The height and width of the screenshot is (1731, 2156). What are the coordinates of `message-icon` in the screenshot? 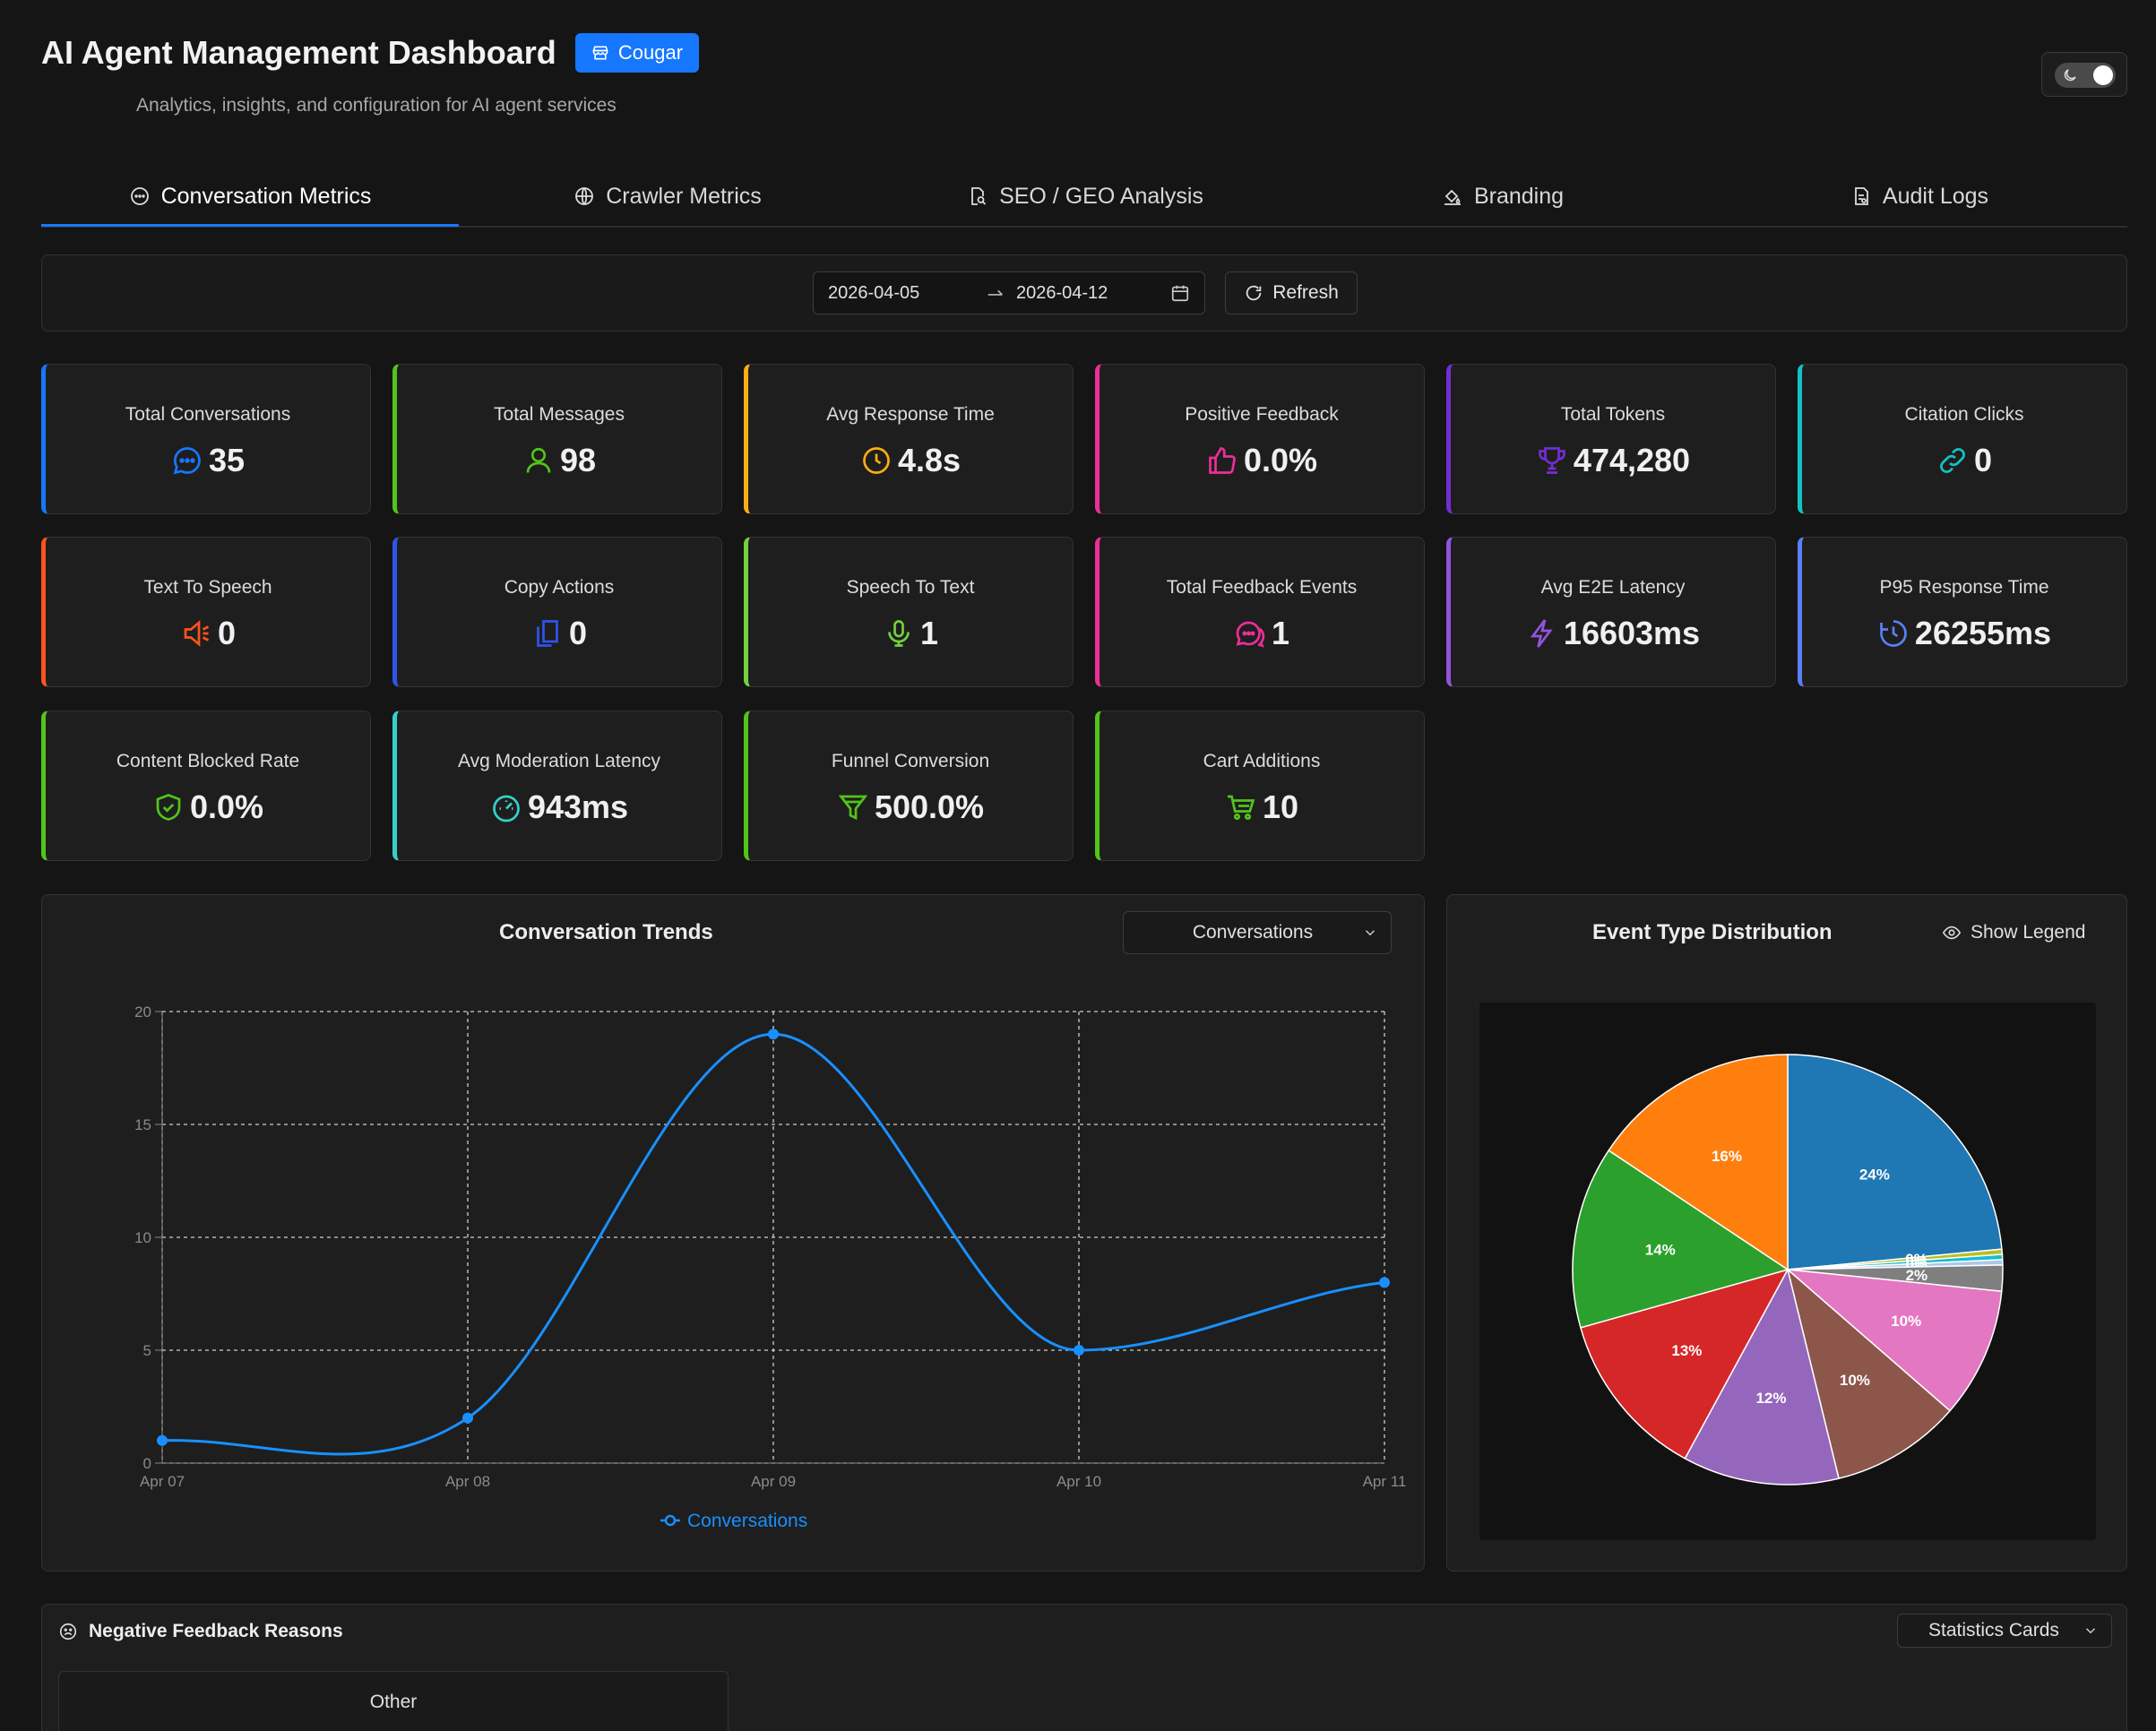 It's located at (187, 461).